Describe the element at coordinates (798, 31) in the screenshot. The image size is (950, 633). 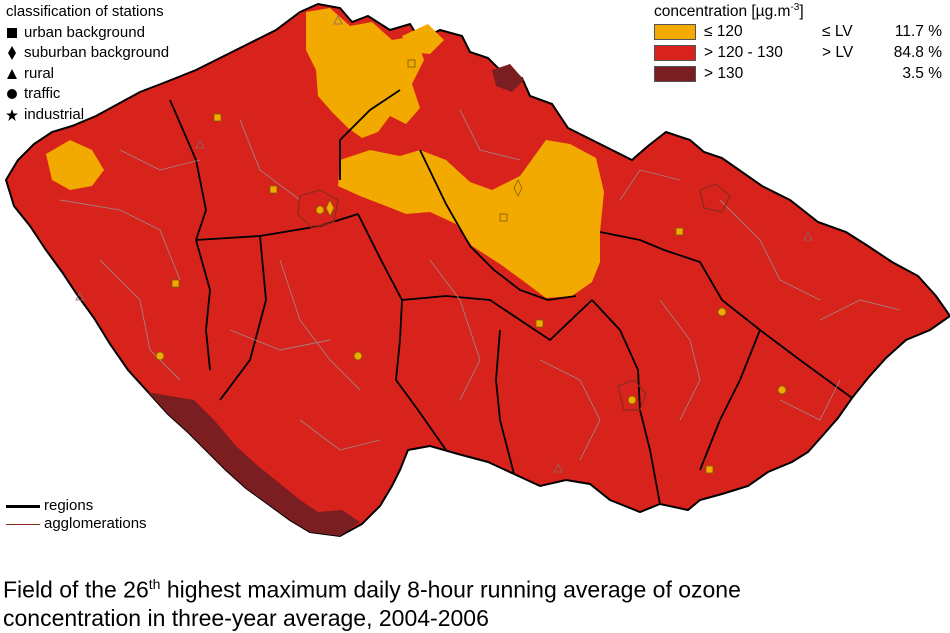
I see `concentration-class-row: ≤ 120 ≤ LV 11.7 %` at that location.